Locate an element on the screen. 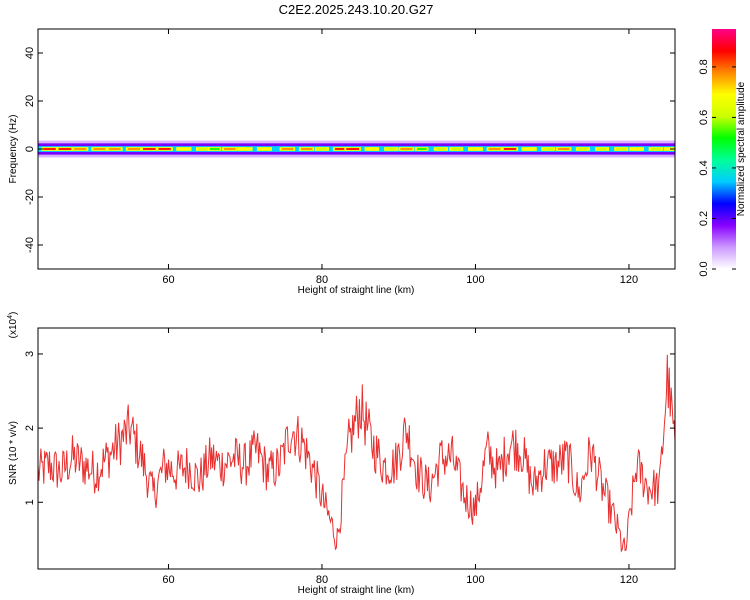 The image size is (750, 600). colorbar-gradient is located at coordinates (724, 149).